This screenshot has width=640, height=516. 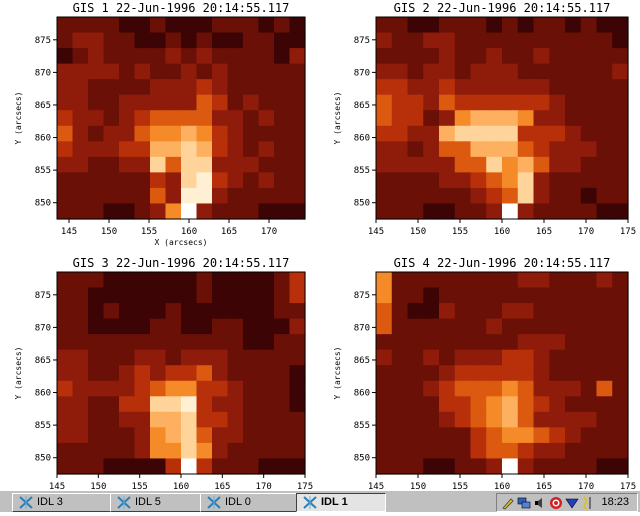 What do you see at coordinates (572, 502) in the screenshot?
I see `arrow-down-icon` at bounding box center [572, 502].